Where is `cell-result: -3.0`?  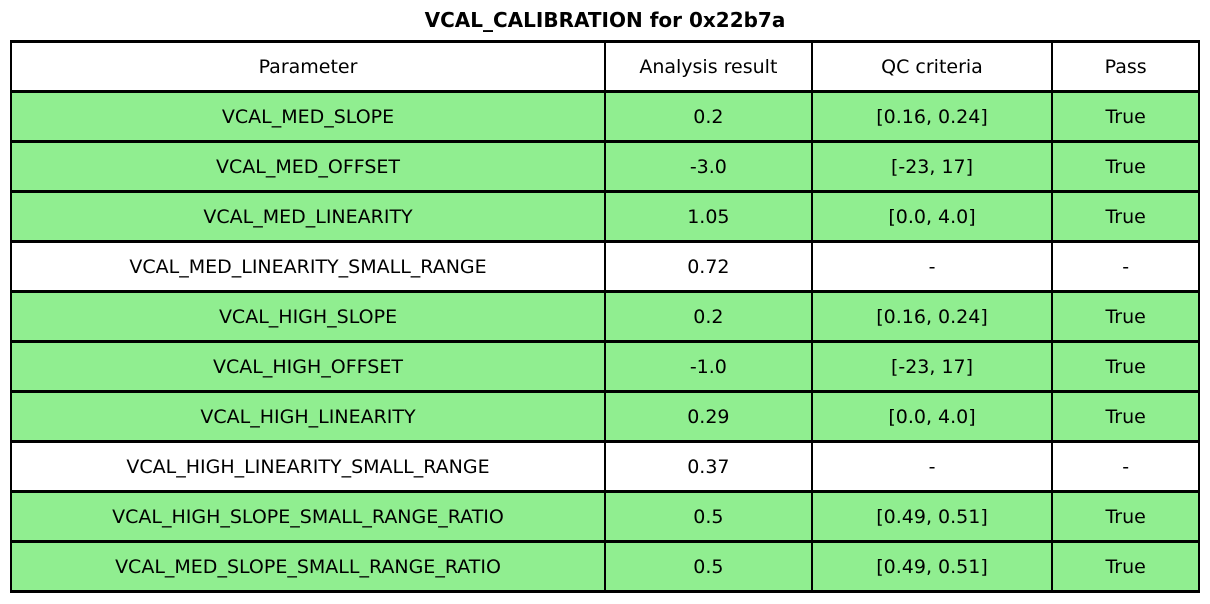 cell-result: -3.0 is located at coordinates (708, 166).